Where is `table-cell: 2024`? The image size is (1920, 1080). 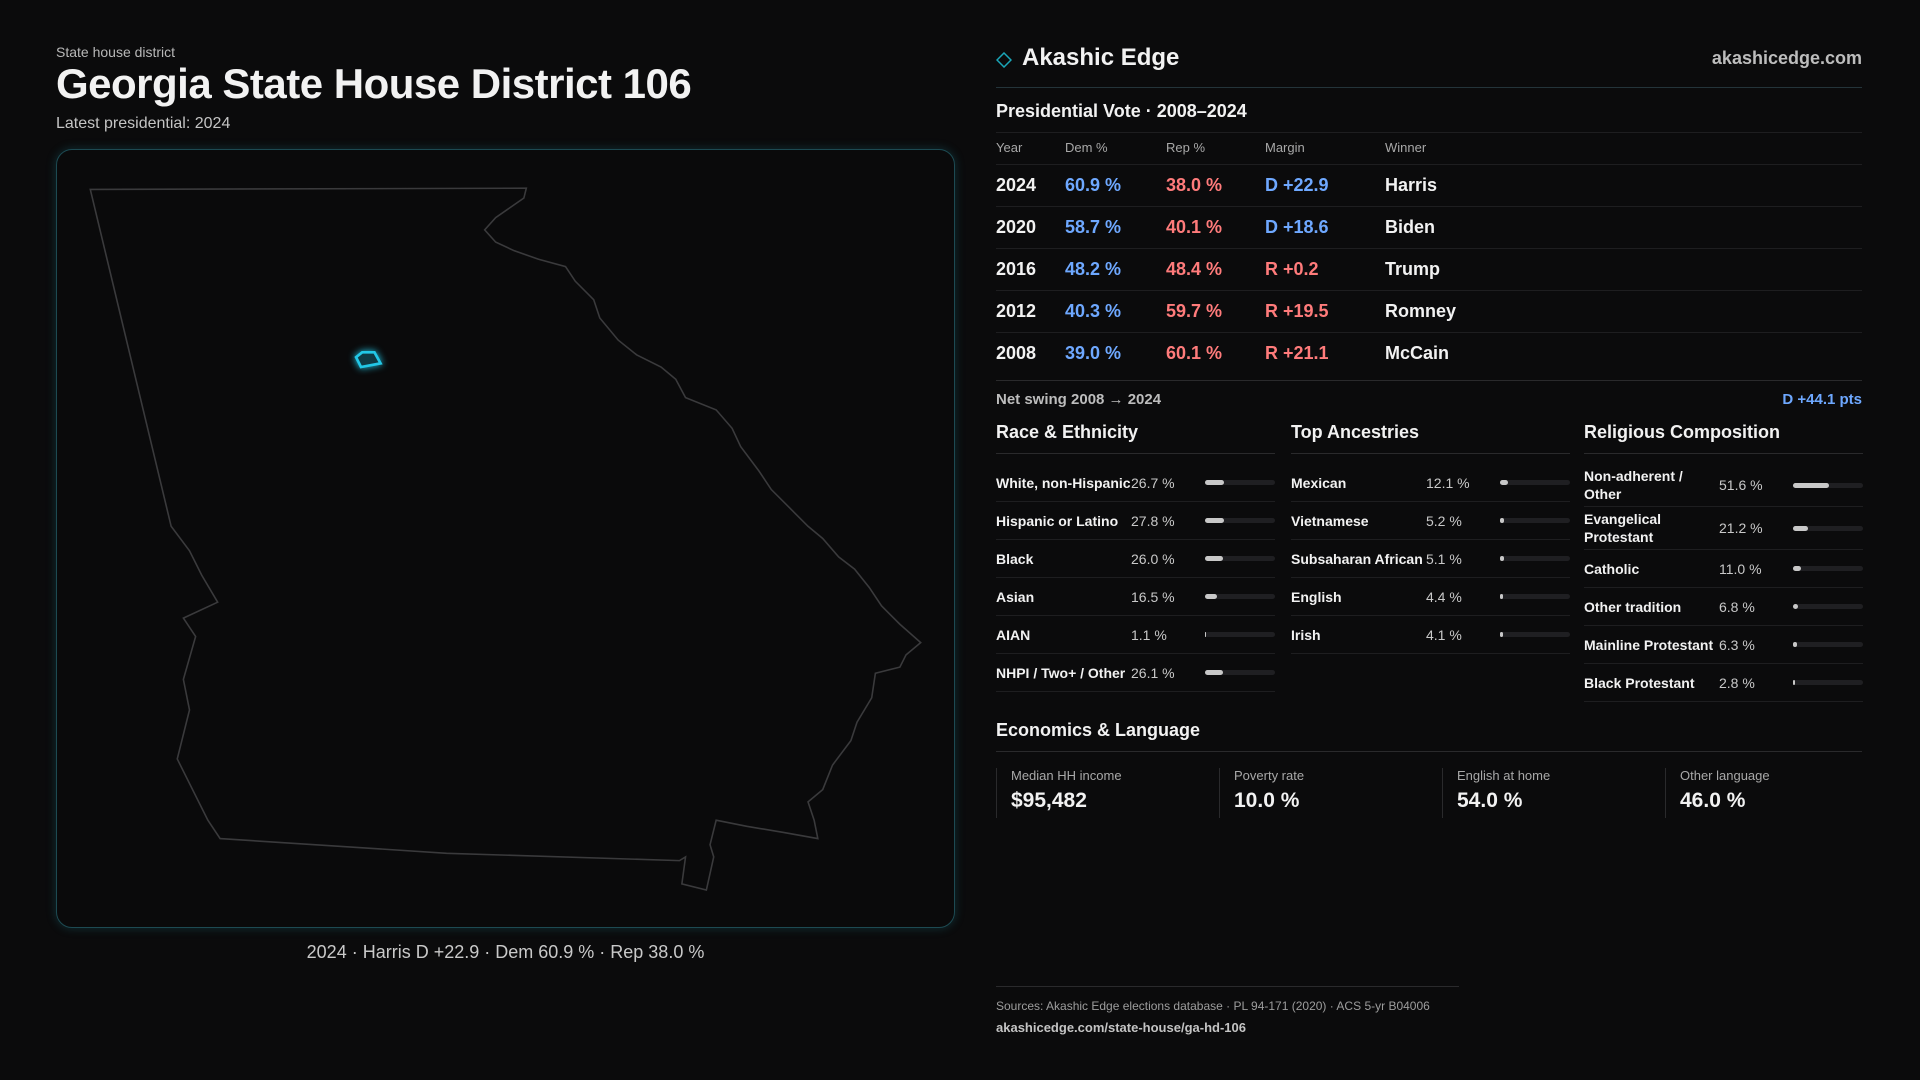 table-cell: 2024 is located at coordinates (1016, 185).